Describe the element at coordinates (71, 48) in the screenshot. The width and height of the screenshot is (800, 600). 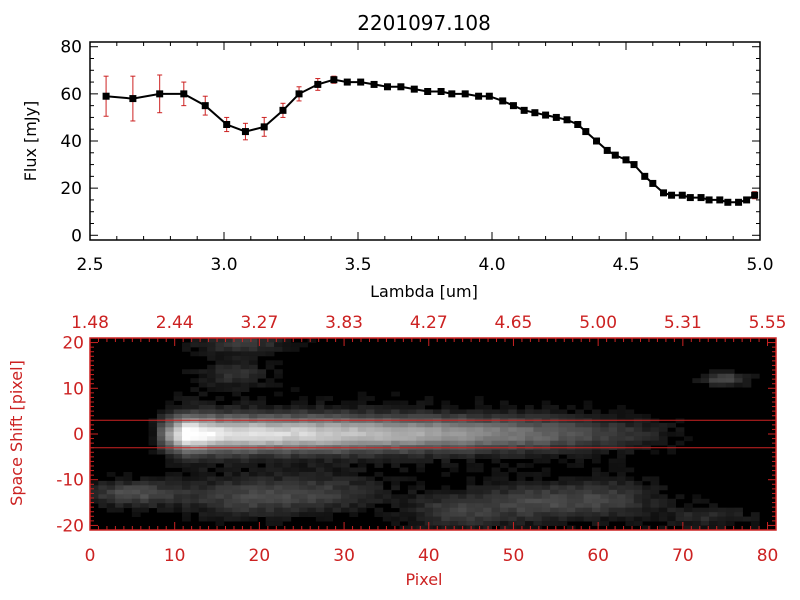
I see `top-y-tick-label: 80` at that location.